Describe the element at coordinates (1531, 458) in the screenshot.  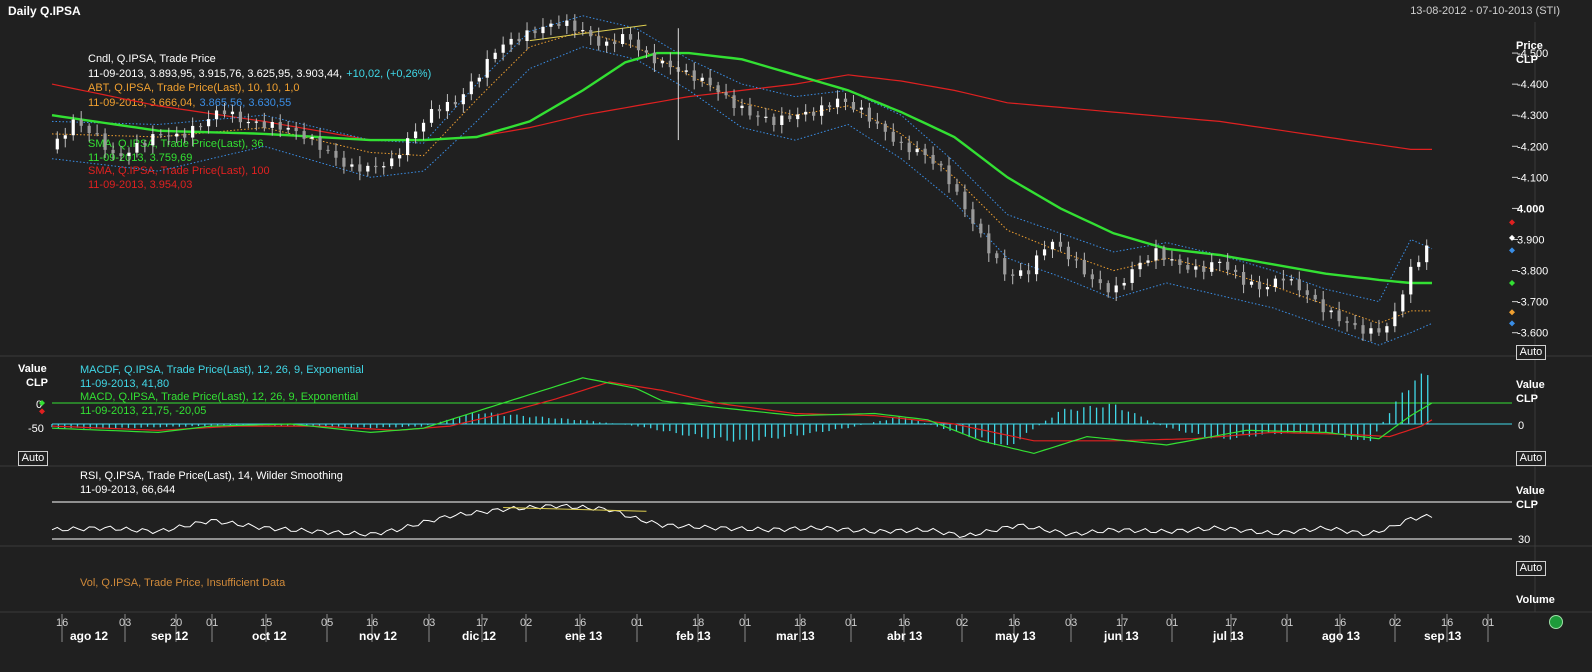
I see `macd-right-auto-button: Auto` at that location.